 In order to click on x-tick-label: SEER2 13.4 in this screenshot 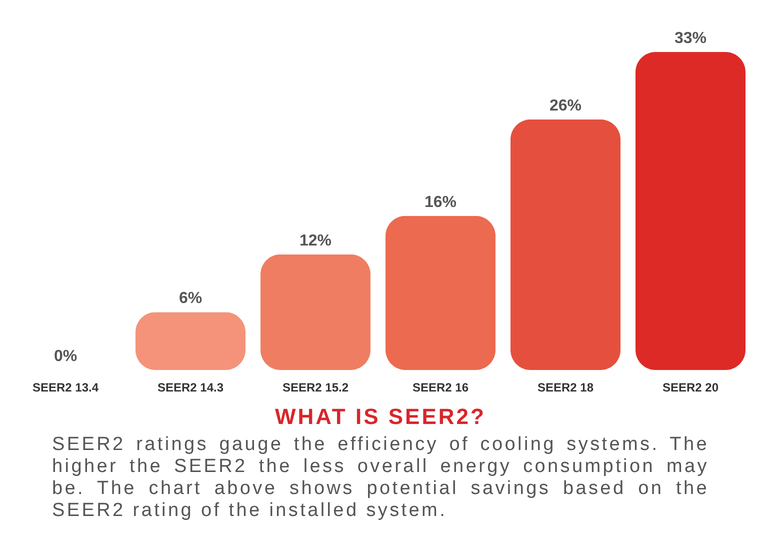, I will do `click(65, 387)`.